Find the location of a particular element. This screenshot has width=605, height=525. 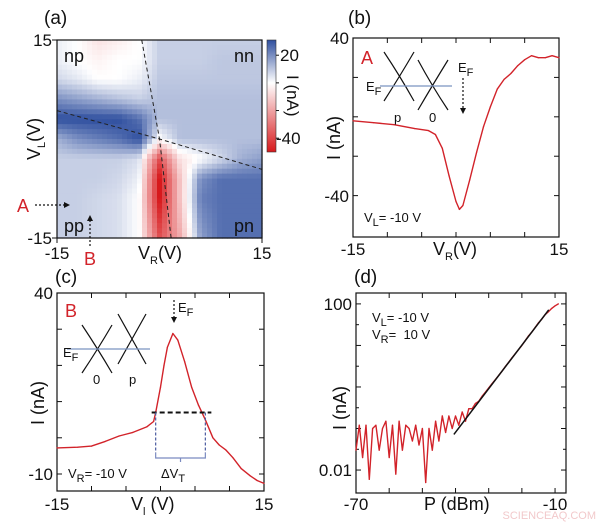

colorbar is located at coordinates (271, 96).